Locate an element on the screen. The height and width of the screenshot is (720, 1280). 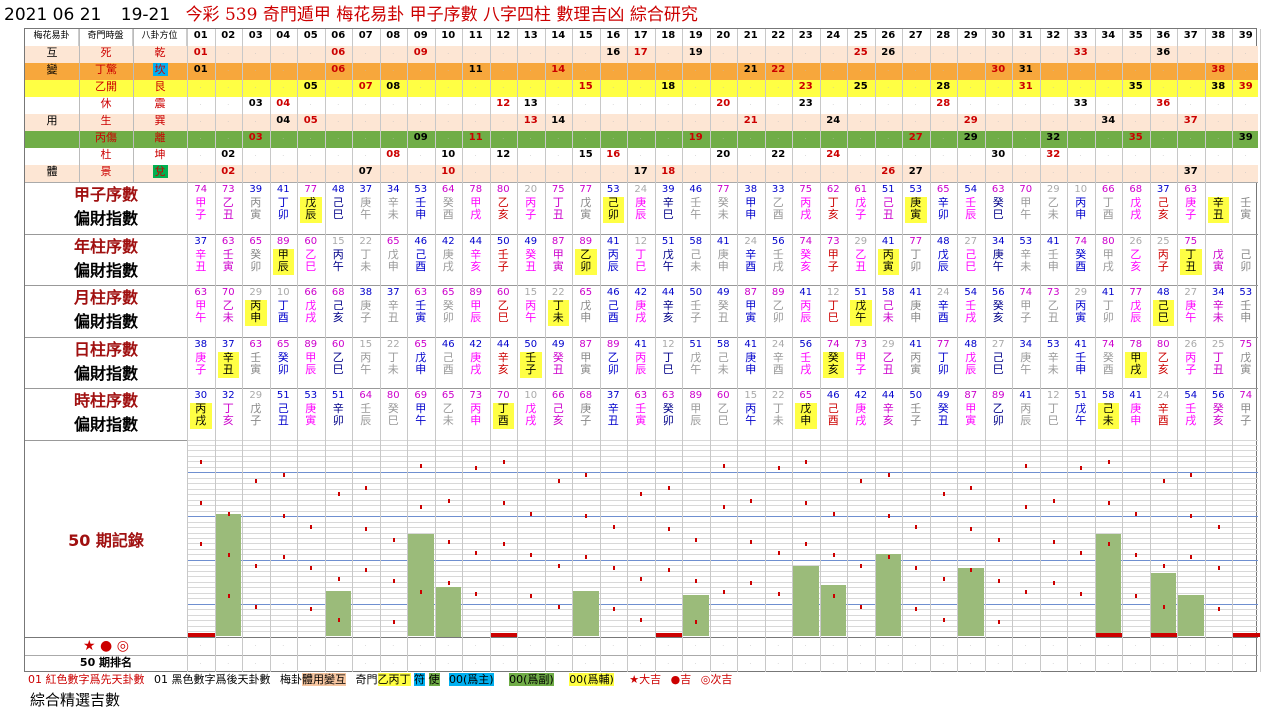
palace-meihua: 體 is located at coordinates (52, 171).